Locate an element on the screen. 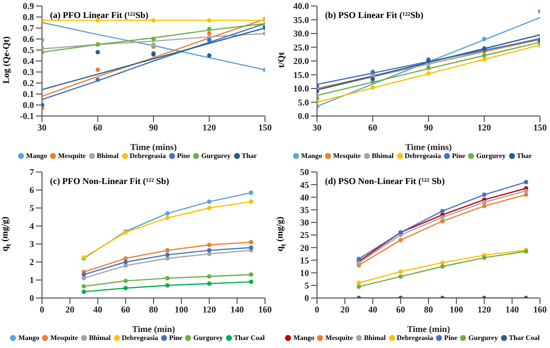 This screenshot has width=550, height=348. y-axis-title: Log (Qe-Qt) is located at coordinates (6, 60).